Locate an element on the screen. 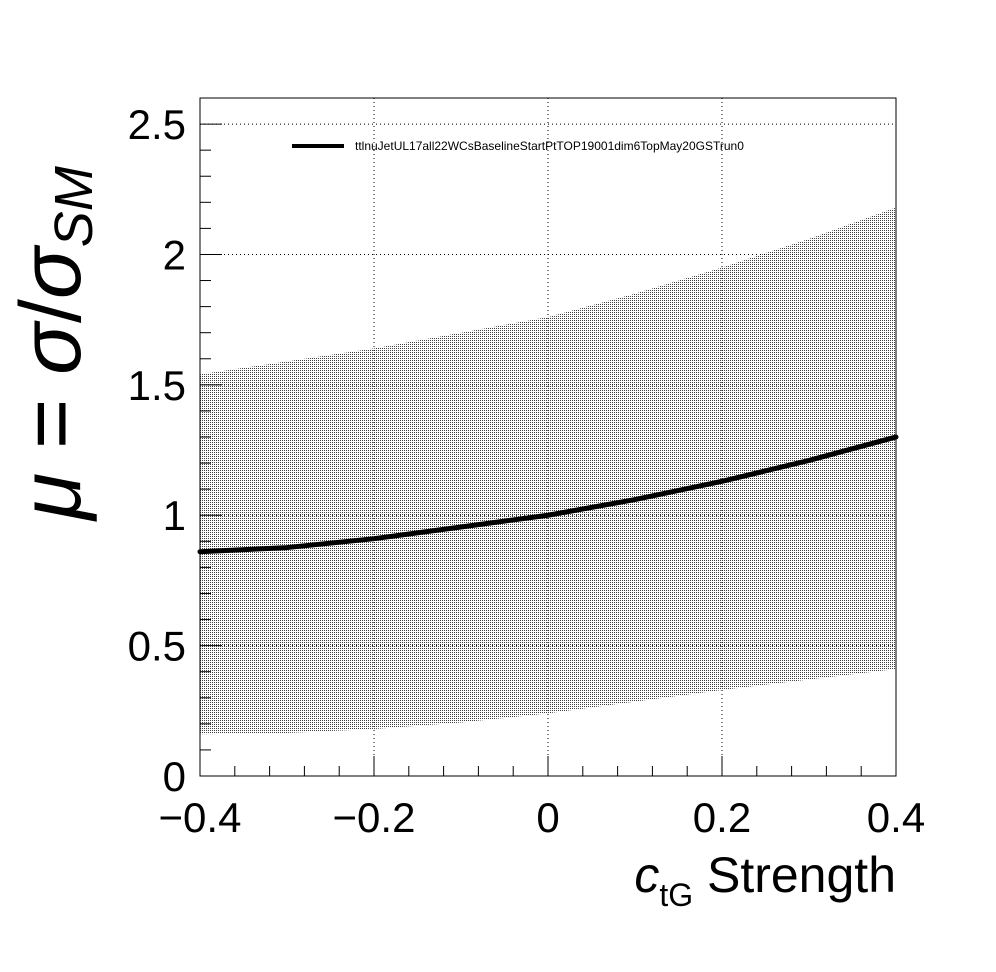 This screenshot has width=996, height=972. series-group is located at coordinates (548, 494).